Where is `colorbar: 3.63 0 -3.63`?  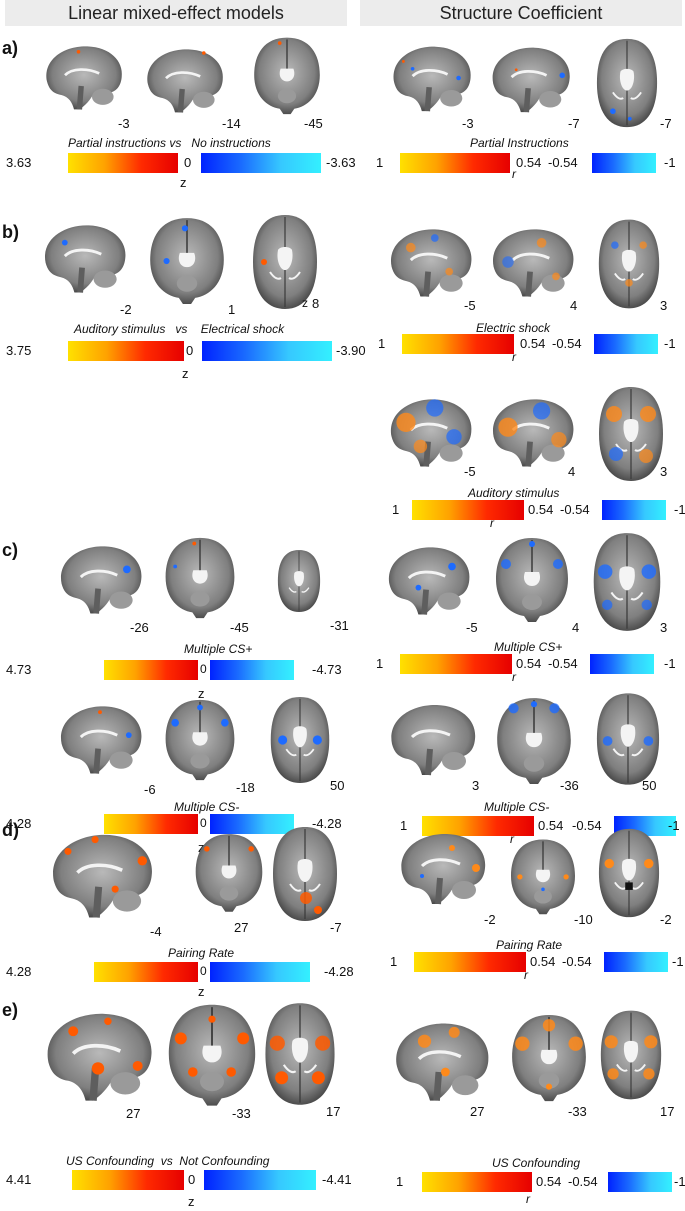
colorbar: 3.63 0 -3.63 is located at coordinates (181, 163).